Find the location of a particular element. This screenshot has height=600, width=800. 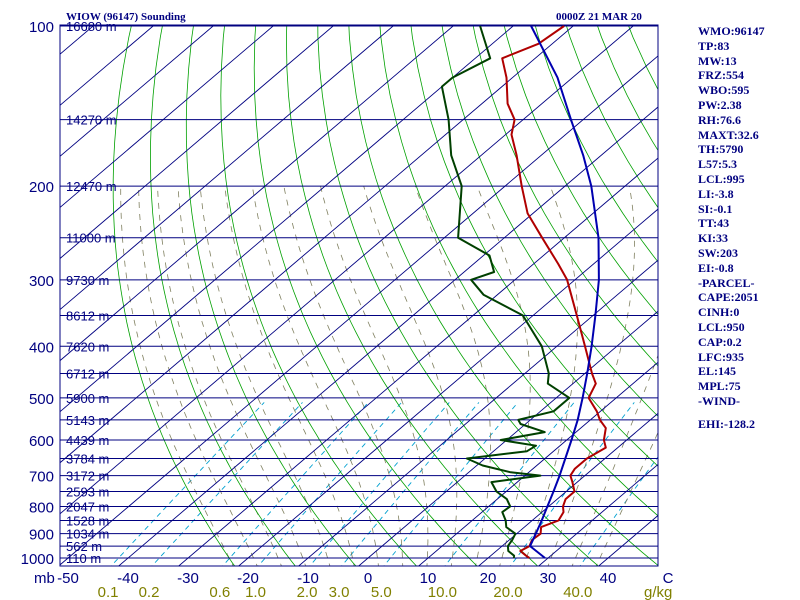

index-line: SW:203 is located at coordinates (718, 252).